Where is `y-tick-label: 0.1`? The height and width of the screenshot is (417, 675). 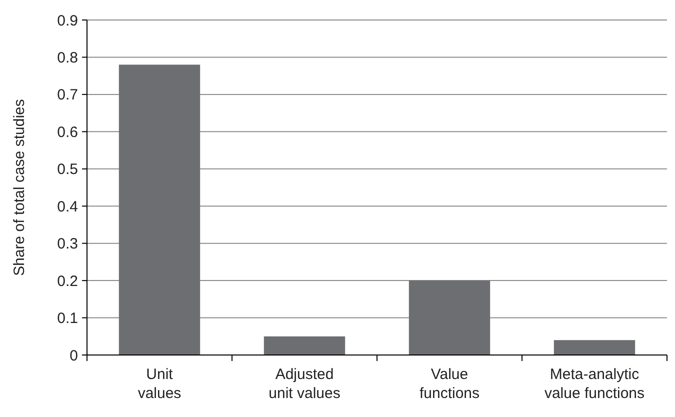 y-tick-label: 0.1 is located at coordinates (67, 319).